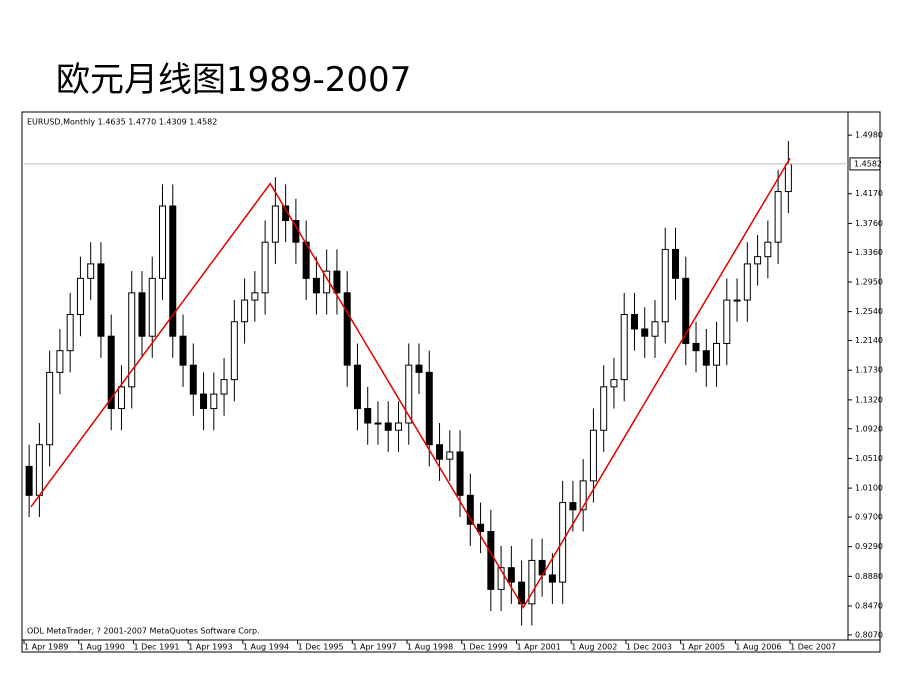  I want to click on y-tick-label: 1.3760, so click(869, 223).